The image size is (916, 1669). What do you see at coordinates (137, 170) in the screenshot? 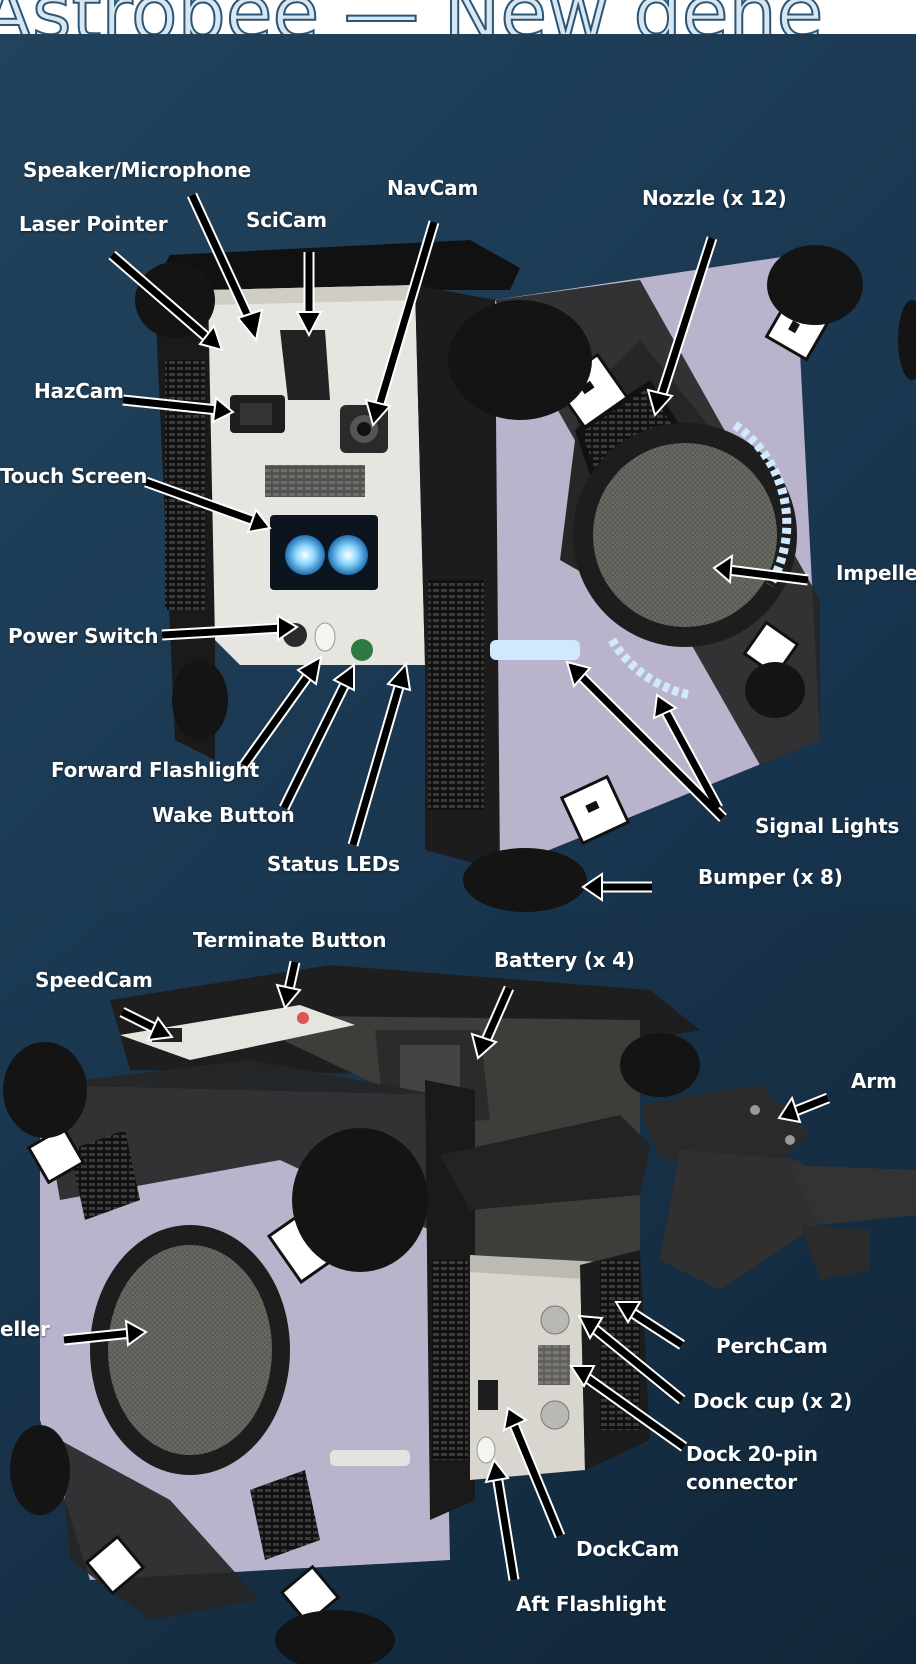
I see `label-speaker-microphone: Speaker/Microphone` at bounding box center [137, 170].